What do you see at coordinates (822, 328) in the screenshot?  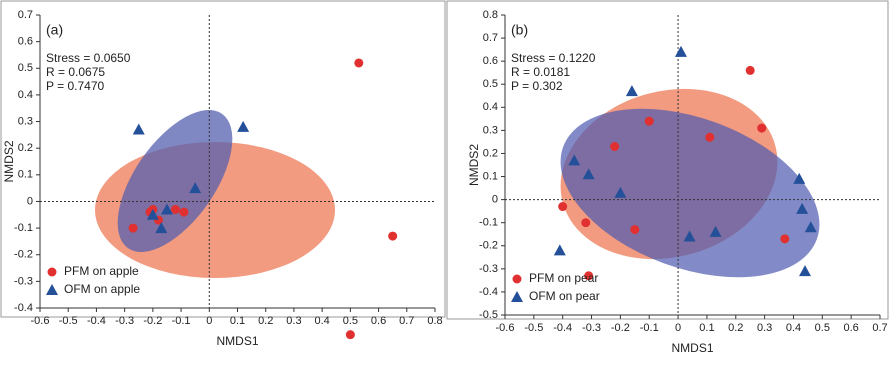 I see `x-tick-label: 0.5` at bounding box center [822, 328].